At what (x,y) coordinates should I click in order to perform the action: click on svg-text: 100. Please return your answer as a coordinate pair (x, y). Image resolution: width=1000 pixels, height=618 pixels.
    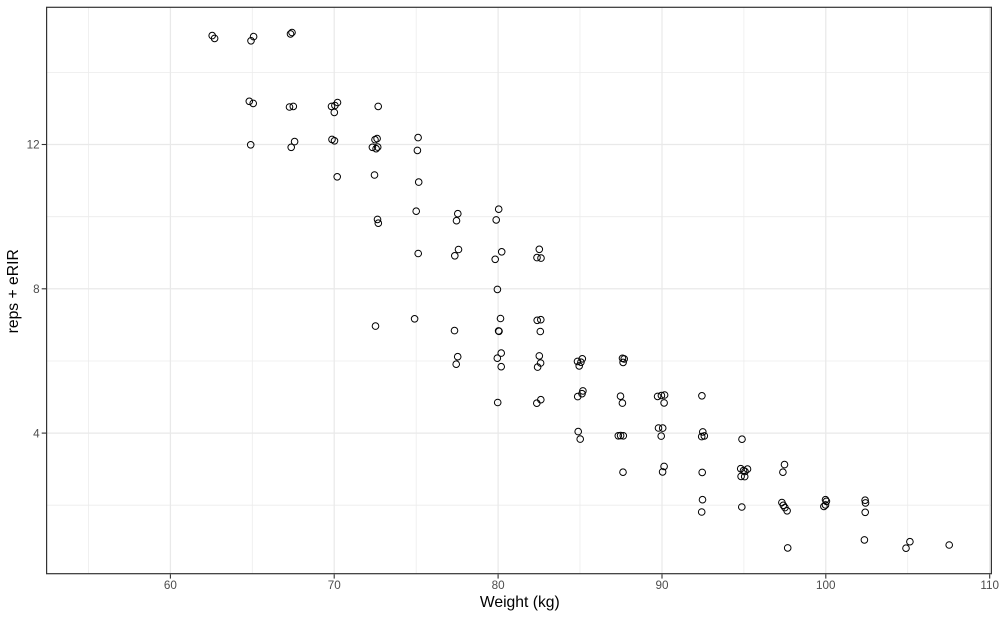
    Looking at the image, I should click on (826, 585).